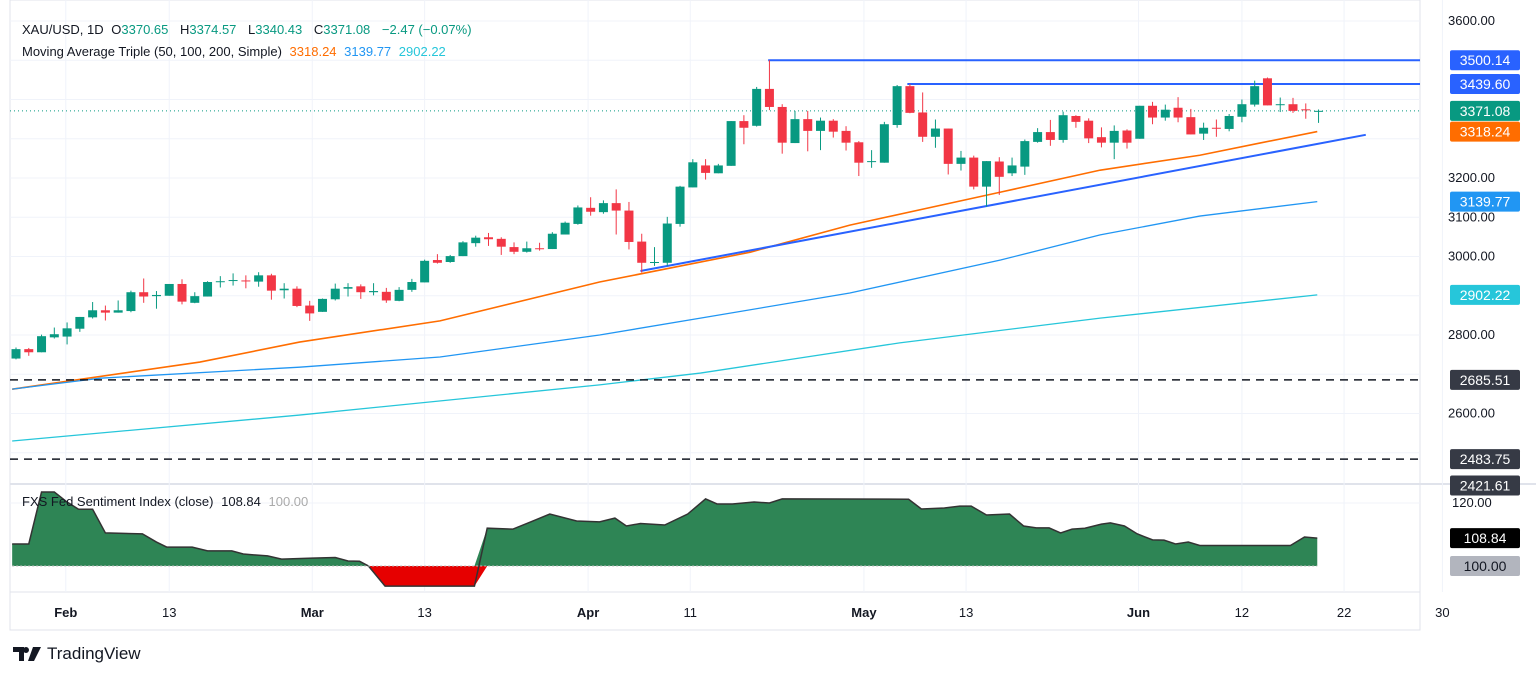 This screenshot has width=1536, height=675. What do you see at coordinates (1485, 132) in the screenshot?
I see `ma50-tag: 3318.24` at bounding box center [1485, 132].